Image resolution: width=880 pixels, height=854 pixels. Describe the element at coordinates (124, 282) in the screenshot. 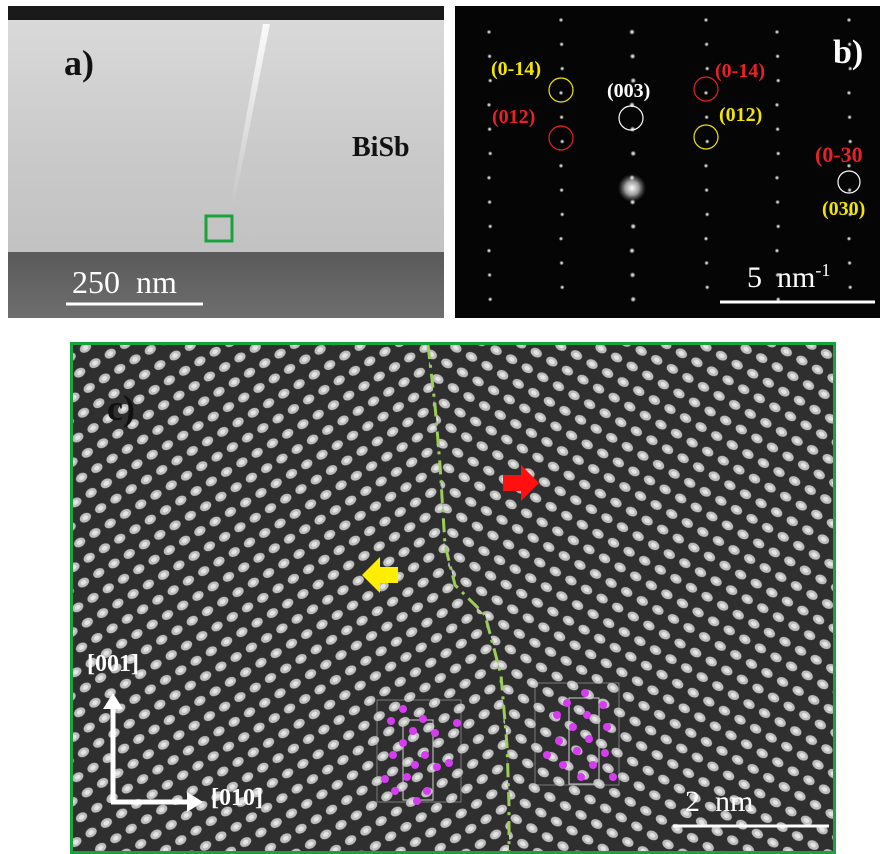

I see `panel-a-scale-label: 250 nm` at that location.